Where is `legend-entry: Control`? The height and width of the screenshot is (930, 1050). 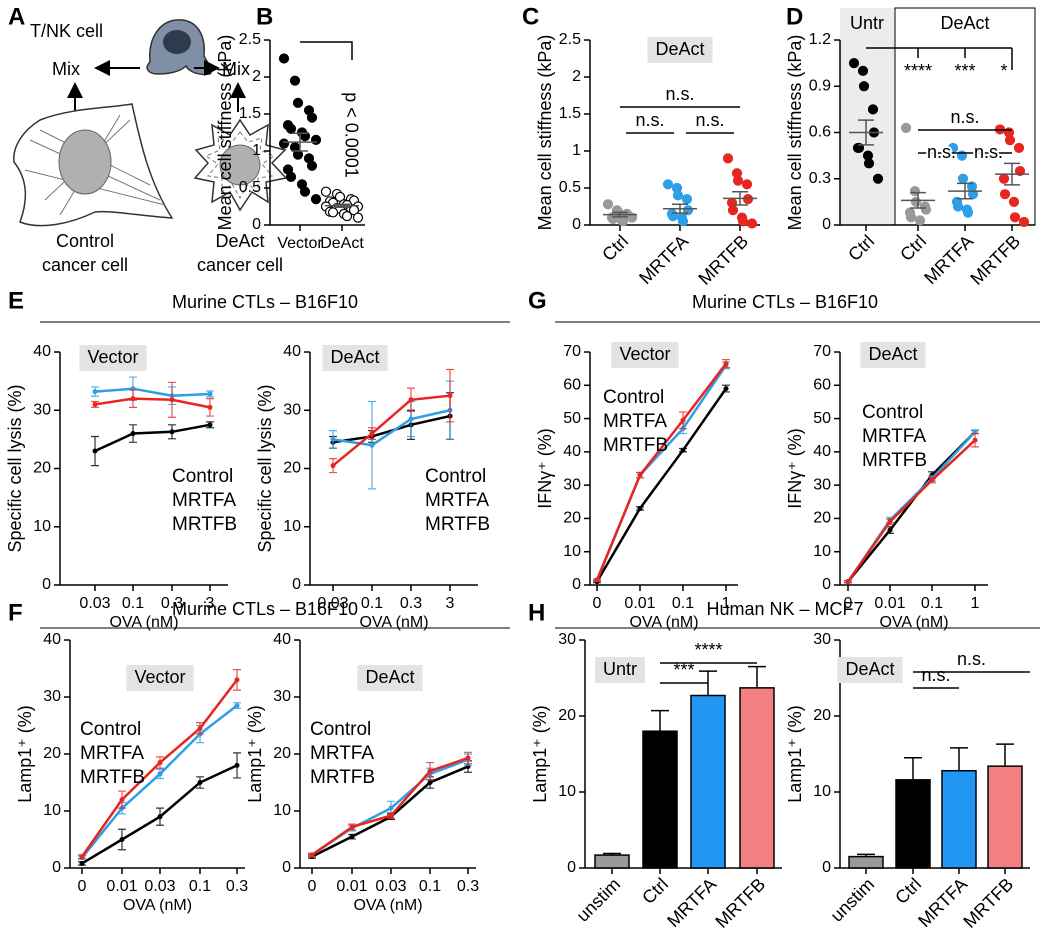
legend-entry: Control is located at coordinates (202, 476).